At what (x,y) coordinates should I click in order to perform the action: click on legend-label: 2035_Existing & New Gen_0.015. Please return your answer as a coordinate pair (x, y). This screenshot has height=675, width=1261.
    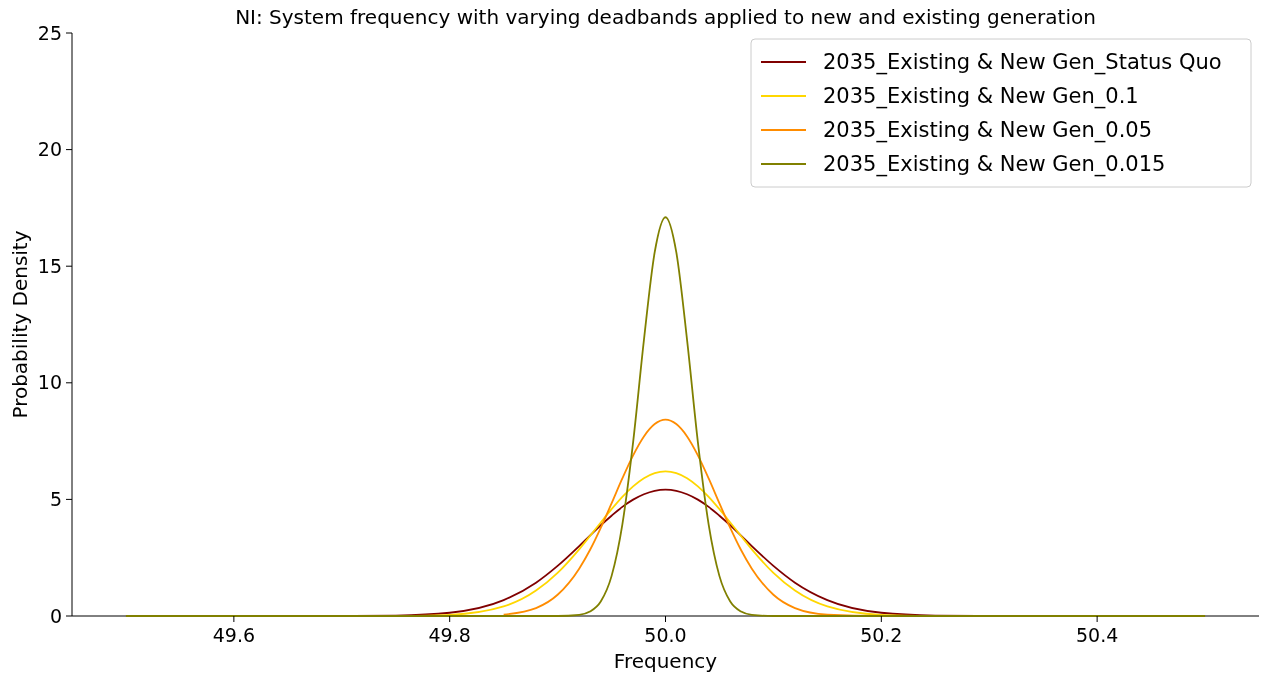
    Looking at the image, I should click on (994, 165).